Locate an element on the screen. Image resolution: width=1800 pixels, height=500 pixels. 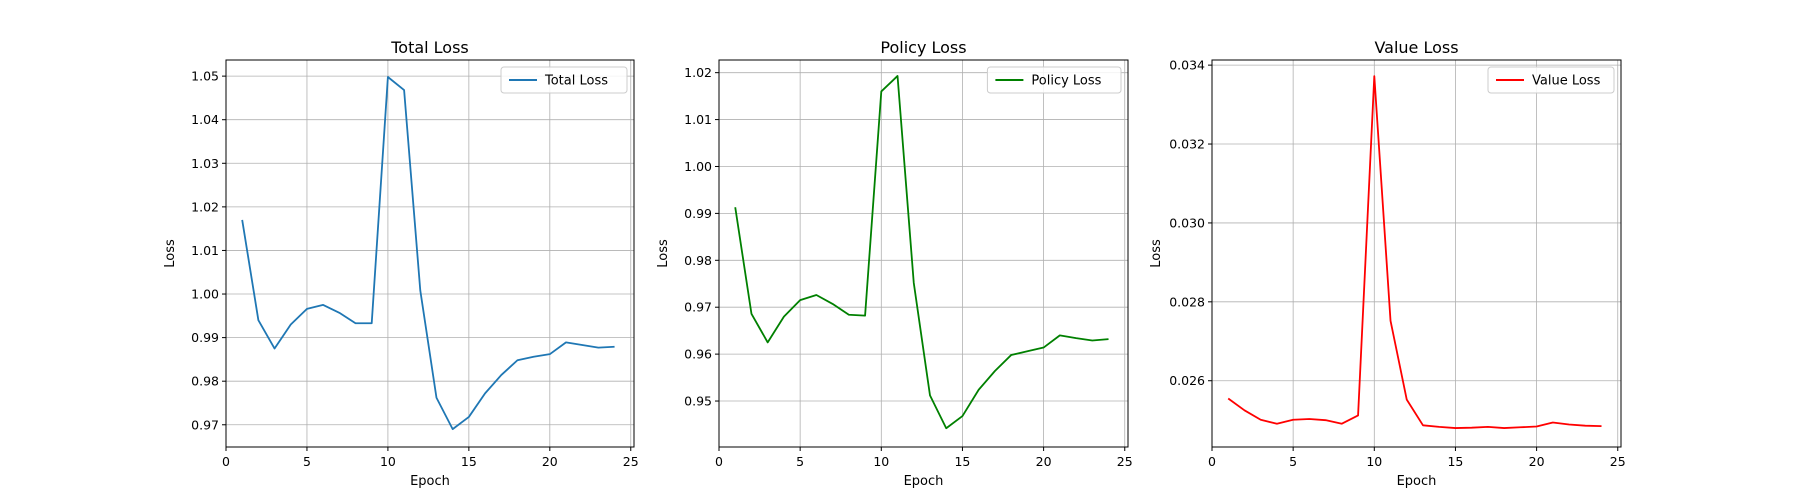
y-tick-label: 0.034 is located at coordinates (1187, 65).